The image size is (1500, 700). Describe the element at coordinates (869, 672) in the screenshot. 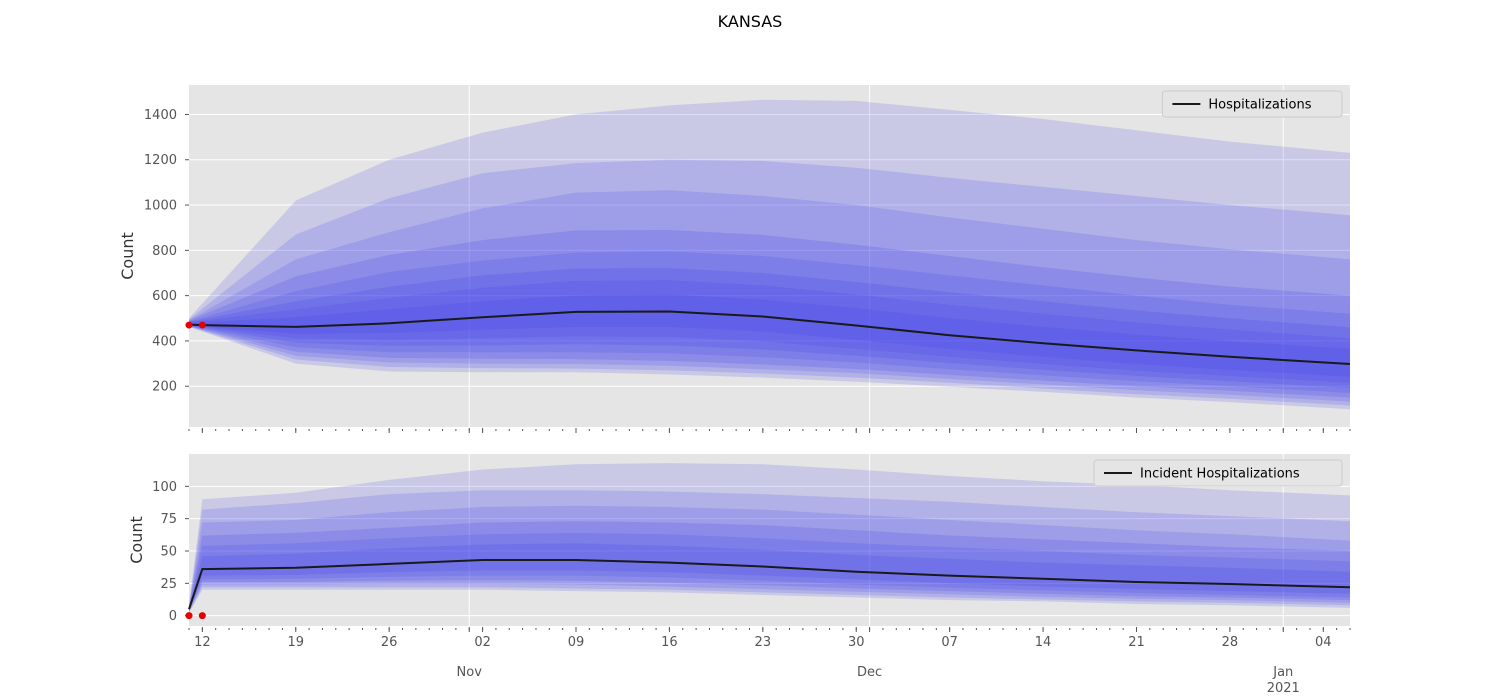

I see `x-month-tick-label: Dec` at that location.